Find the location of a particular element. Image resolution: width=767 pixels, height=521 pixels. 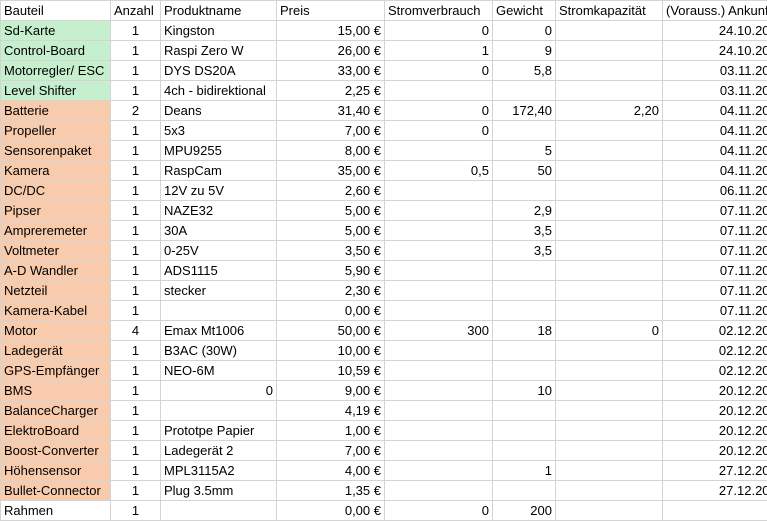

cell-preis: 9,00 € is located at coordinates (331, 391).